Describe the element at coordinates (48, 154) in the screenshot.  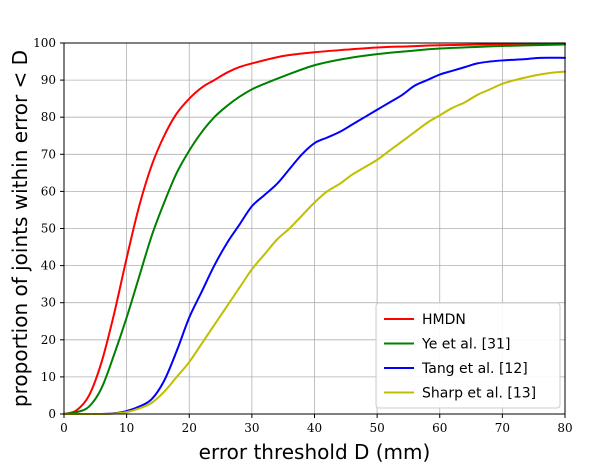
I see `y-tick-label: 70` at that location.